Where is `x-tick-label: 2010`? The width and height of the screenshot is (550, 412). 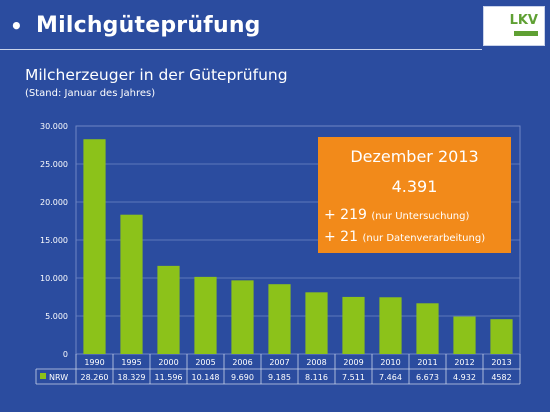 x-tick-label: 2010 is located at coordinates (390, 362).